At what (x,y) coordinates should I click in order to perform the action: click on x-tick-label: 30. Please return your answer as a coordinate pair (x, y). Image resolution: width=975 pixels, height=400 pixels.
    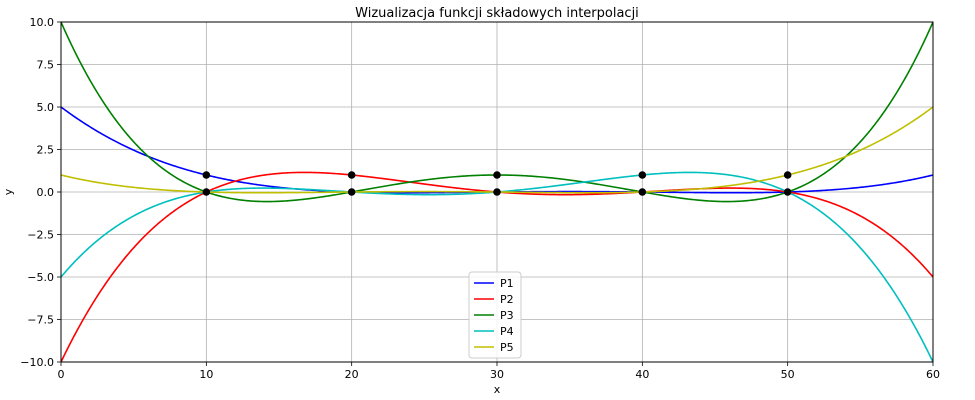
    Looking at the image, I should click on (497, 374).